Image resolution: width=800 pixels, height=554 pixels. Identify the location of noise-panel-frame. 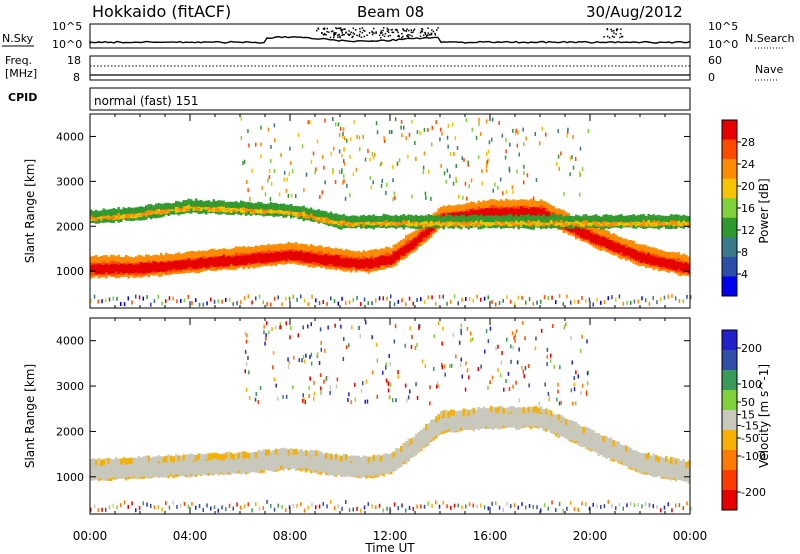
(390, 36).